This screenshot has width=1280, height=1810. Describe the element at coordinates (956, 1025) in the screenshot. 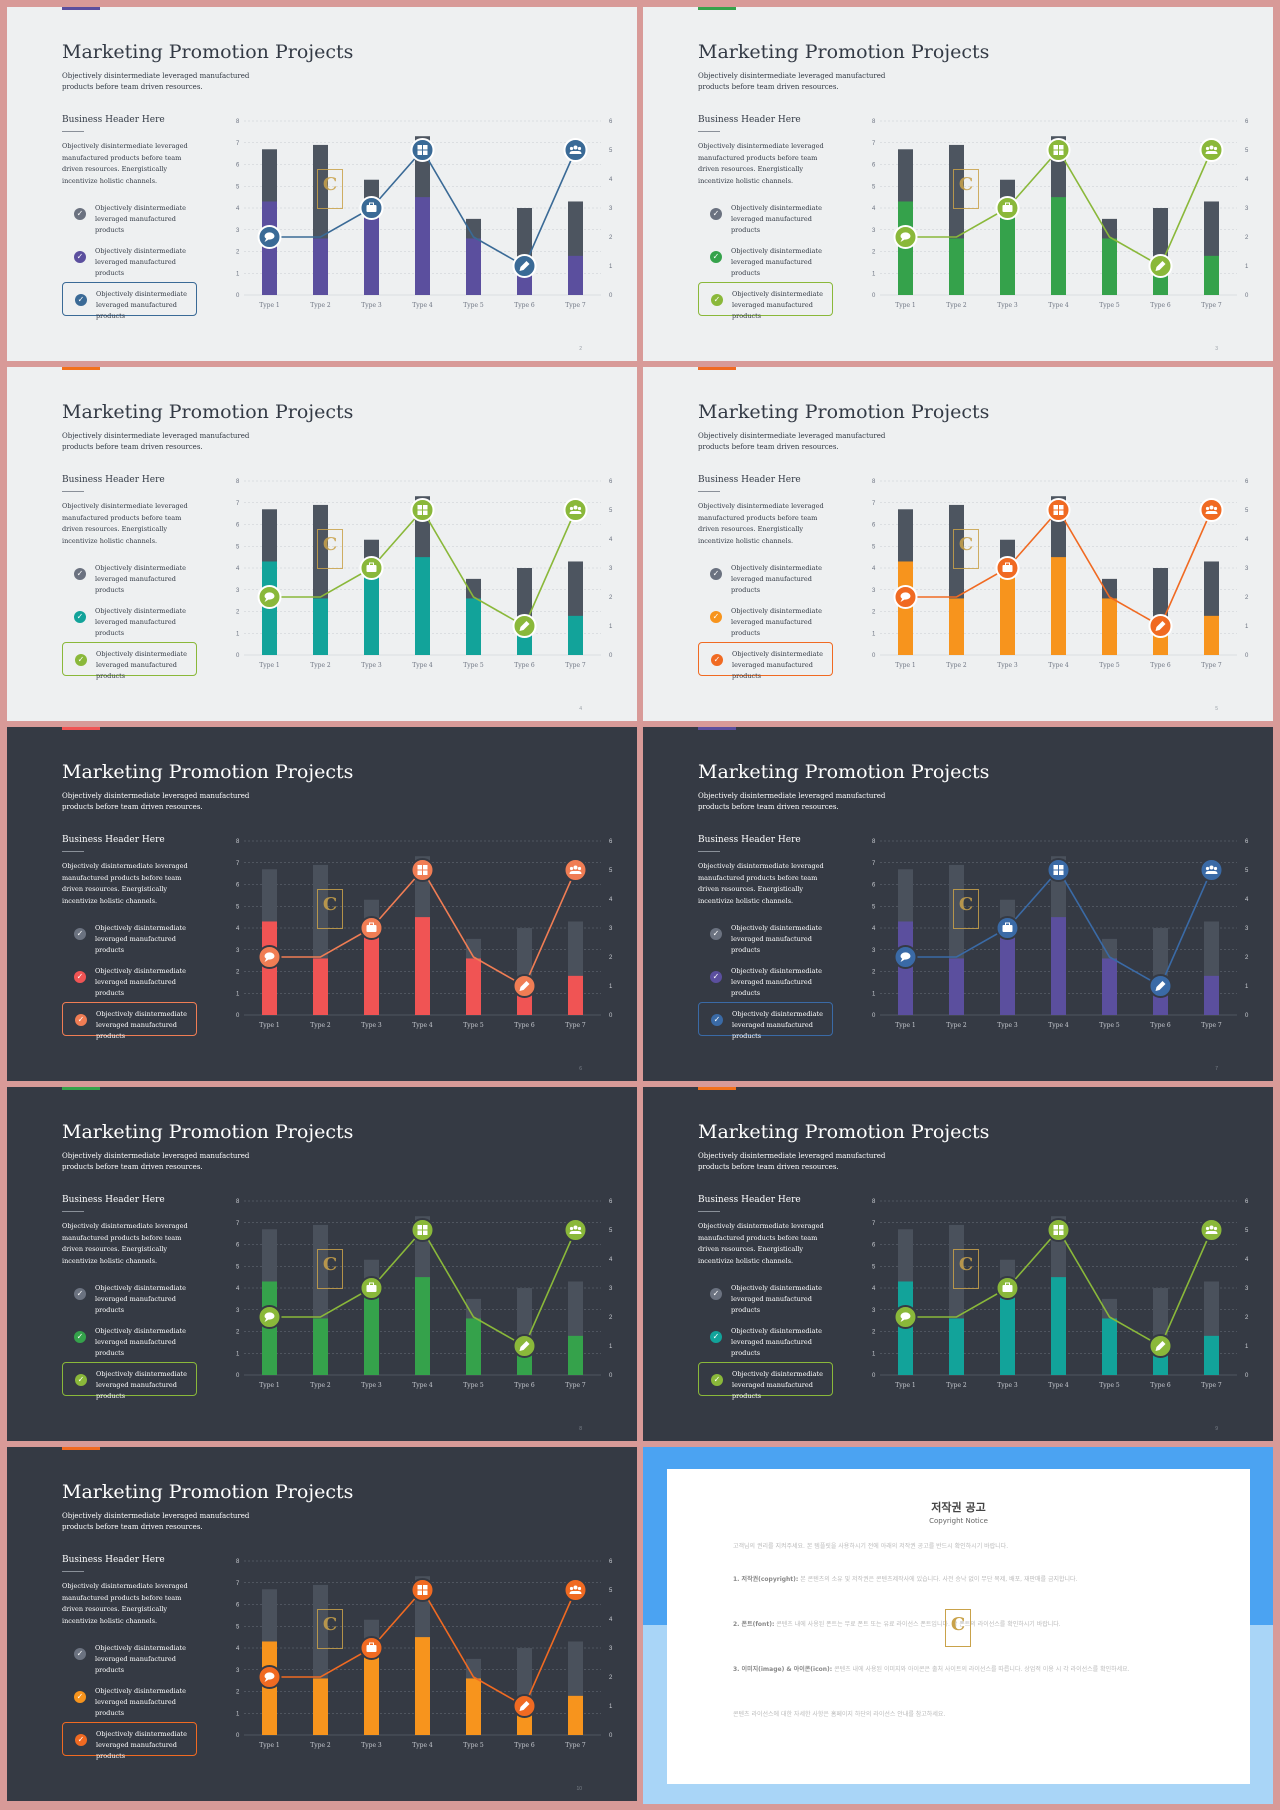

I see `category-label: Type 2` at that location.